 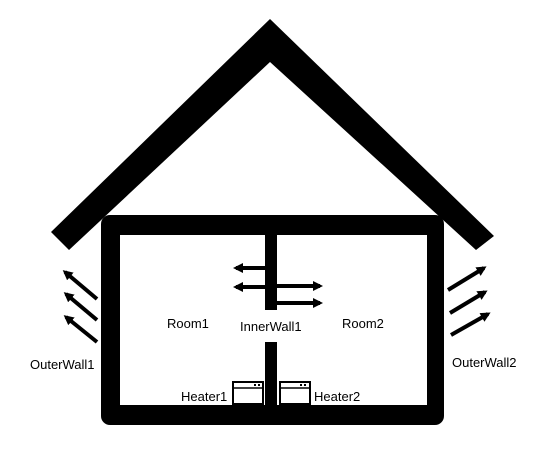 I want to click on outer-wall-left-label: OuterWall1, so click(x=62, y=364).